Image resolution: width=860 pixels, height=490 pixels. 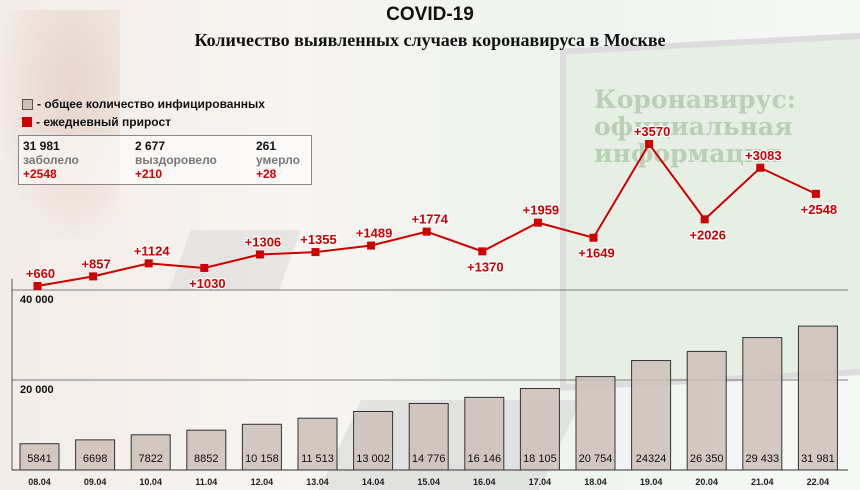 I want to click on x-tick-label-10: 18.04, so click(x=595, y=482).